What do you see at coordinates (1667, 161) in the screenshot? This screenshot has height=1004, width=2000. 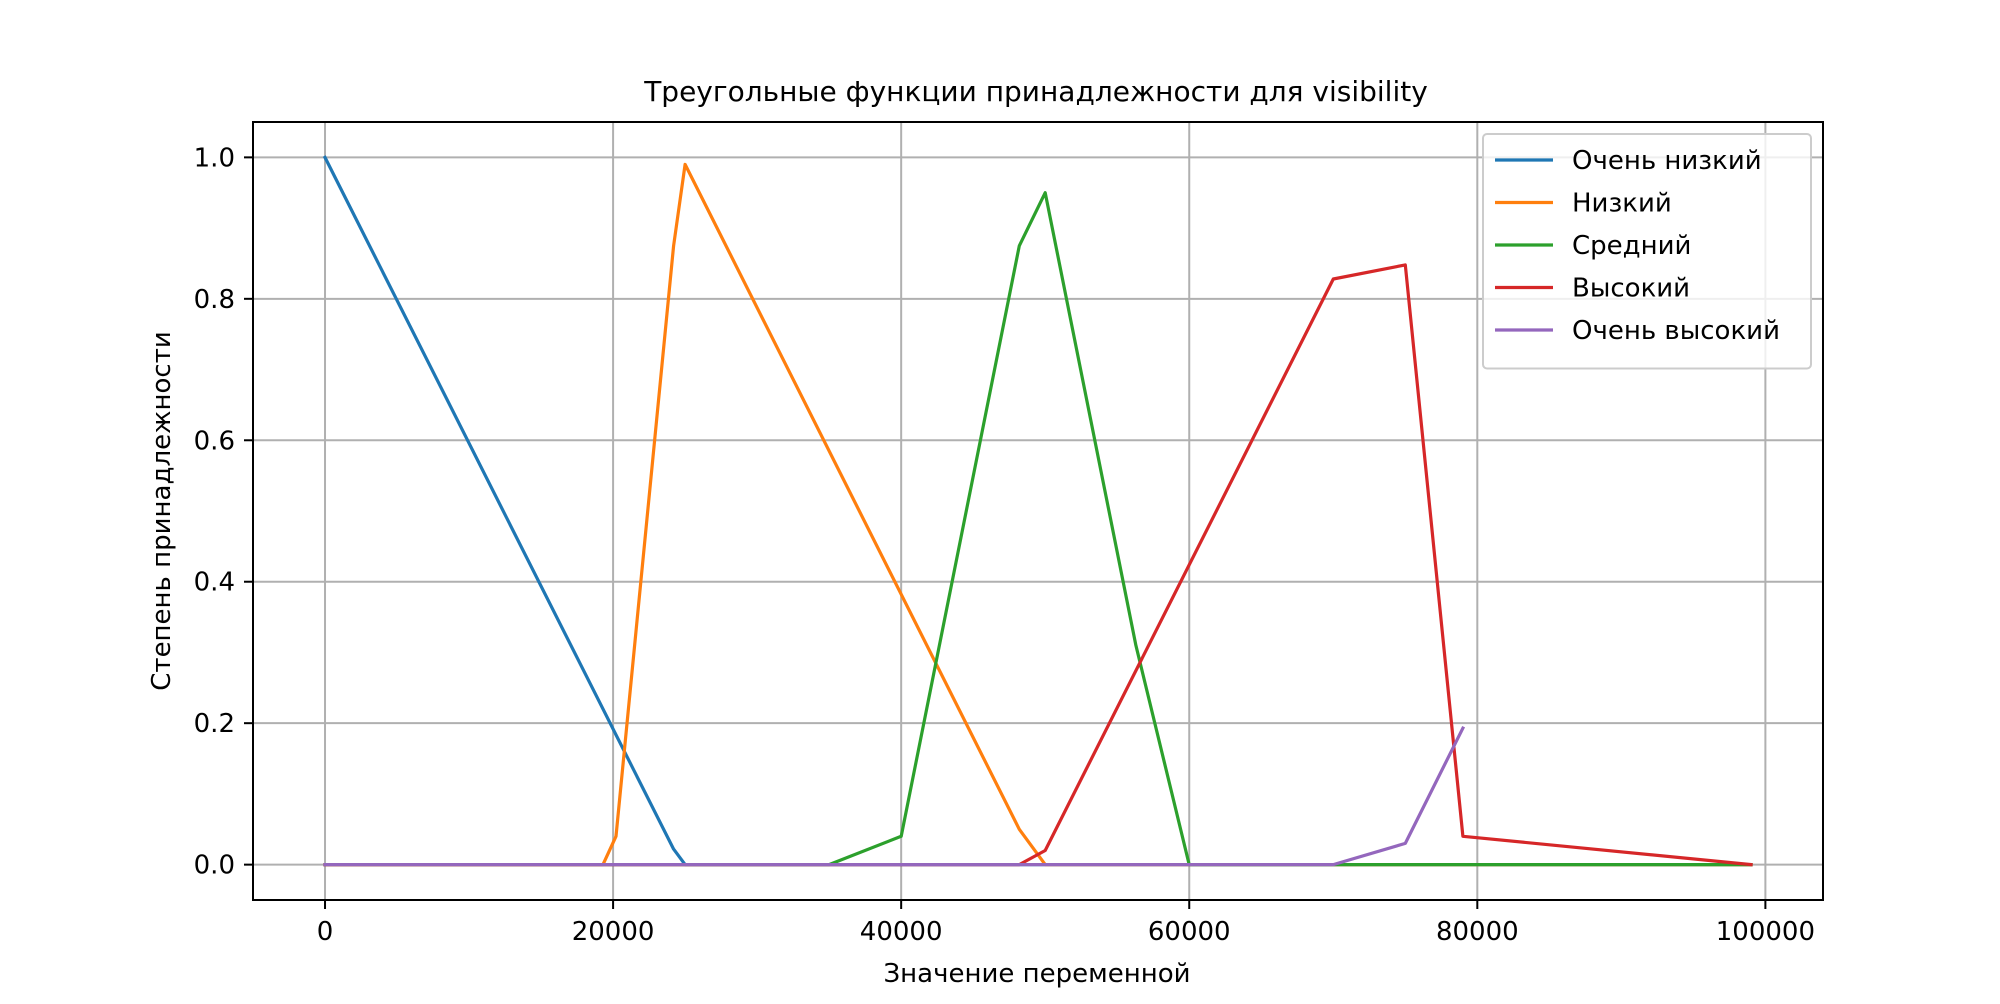 I see `legend-label: Очень низкий` at bounding box center [1667, 161].